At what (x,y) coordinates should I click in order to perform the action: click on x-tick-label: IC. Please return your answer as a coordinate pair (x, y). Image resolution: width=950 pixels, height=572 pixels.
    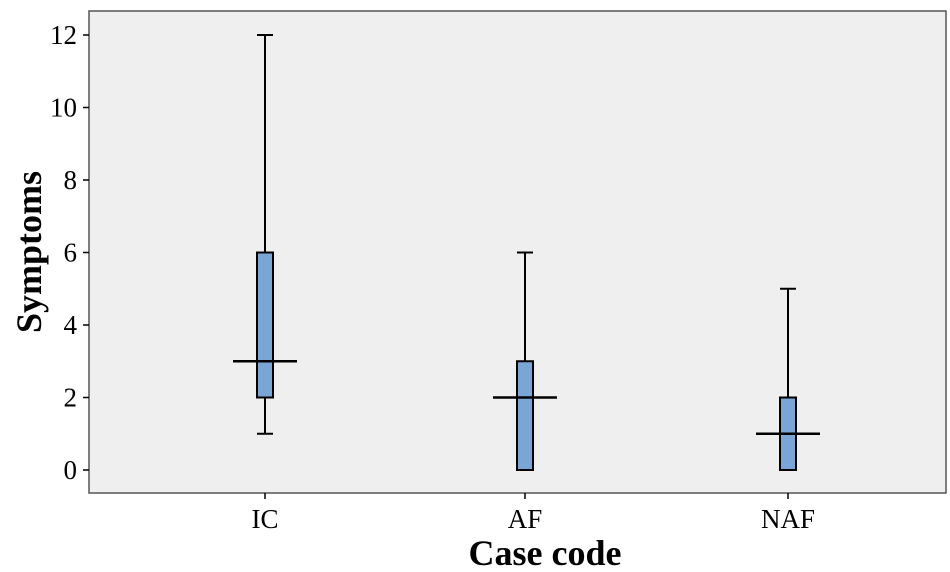
    Looking at the image, I should click on (265, 519).